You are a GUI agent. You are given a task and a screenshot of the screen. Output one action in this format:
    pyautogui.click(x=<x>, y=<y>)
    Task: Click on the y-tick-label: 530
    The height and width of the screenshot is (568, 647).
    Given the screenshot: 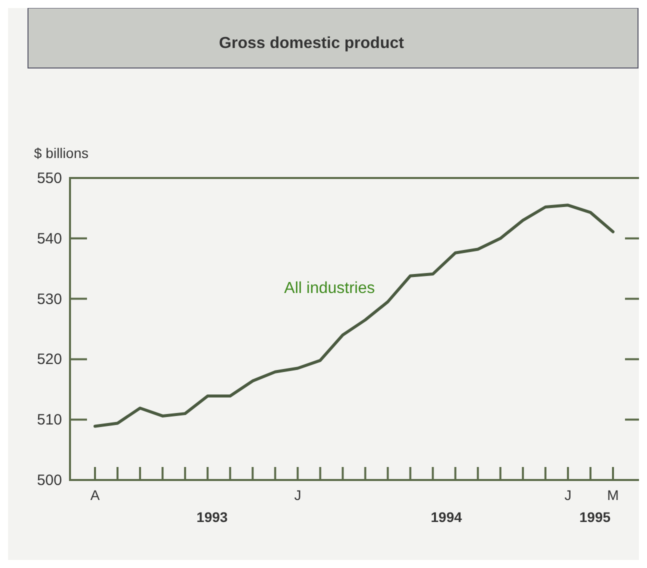 What is the action you would take?
    pyautogui.click(x=49, y=299)
    